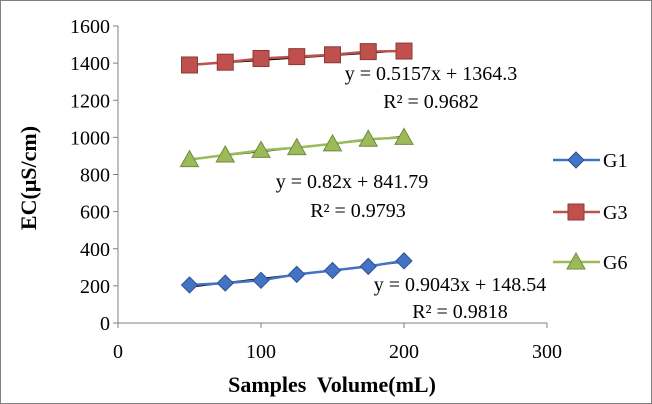 The image size is (652, 404). Describe the element at coordinates (28, 178) in the screenshot. I see `y-axis-title: EC(μS/cm)` at that location.